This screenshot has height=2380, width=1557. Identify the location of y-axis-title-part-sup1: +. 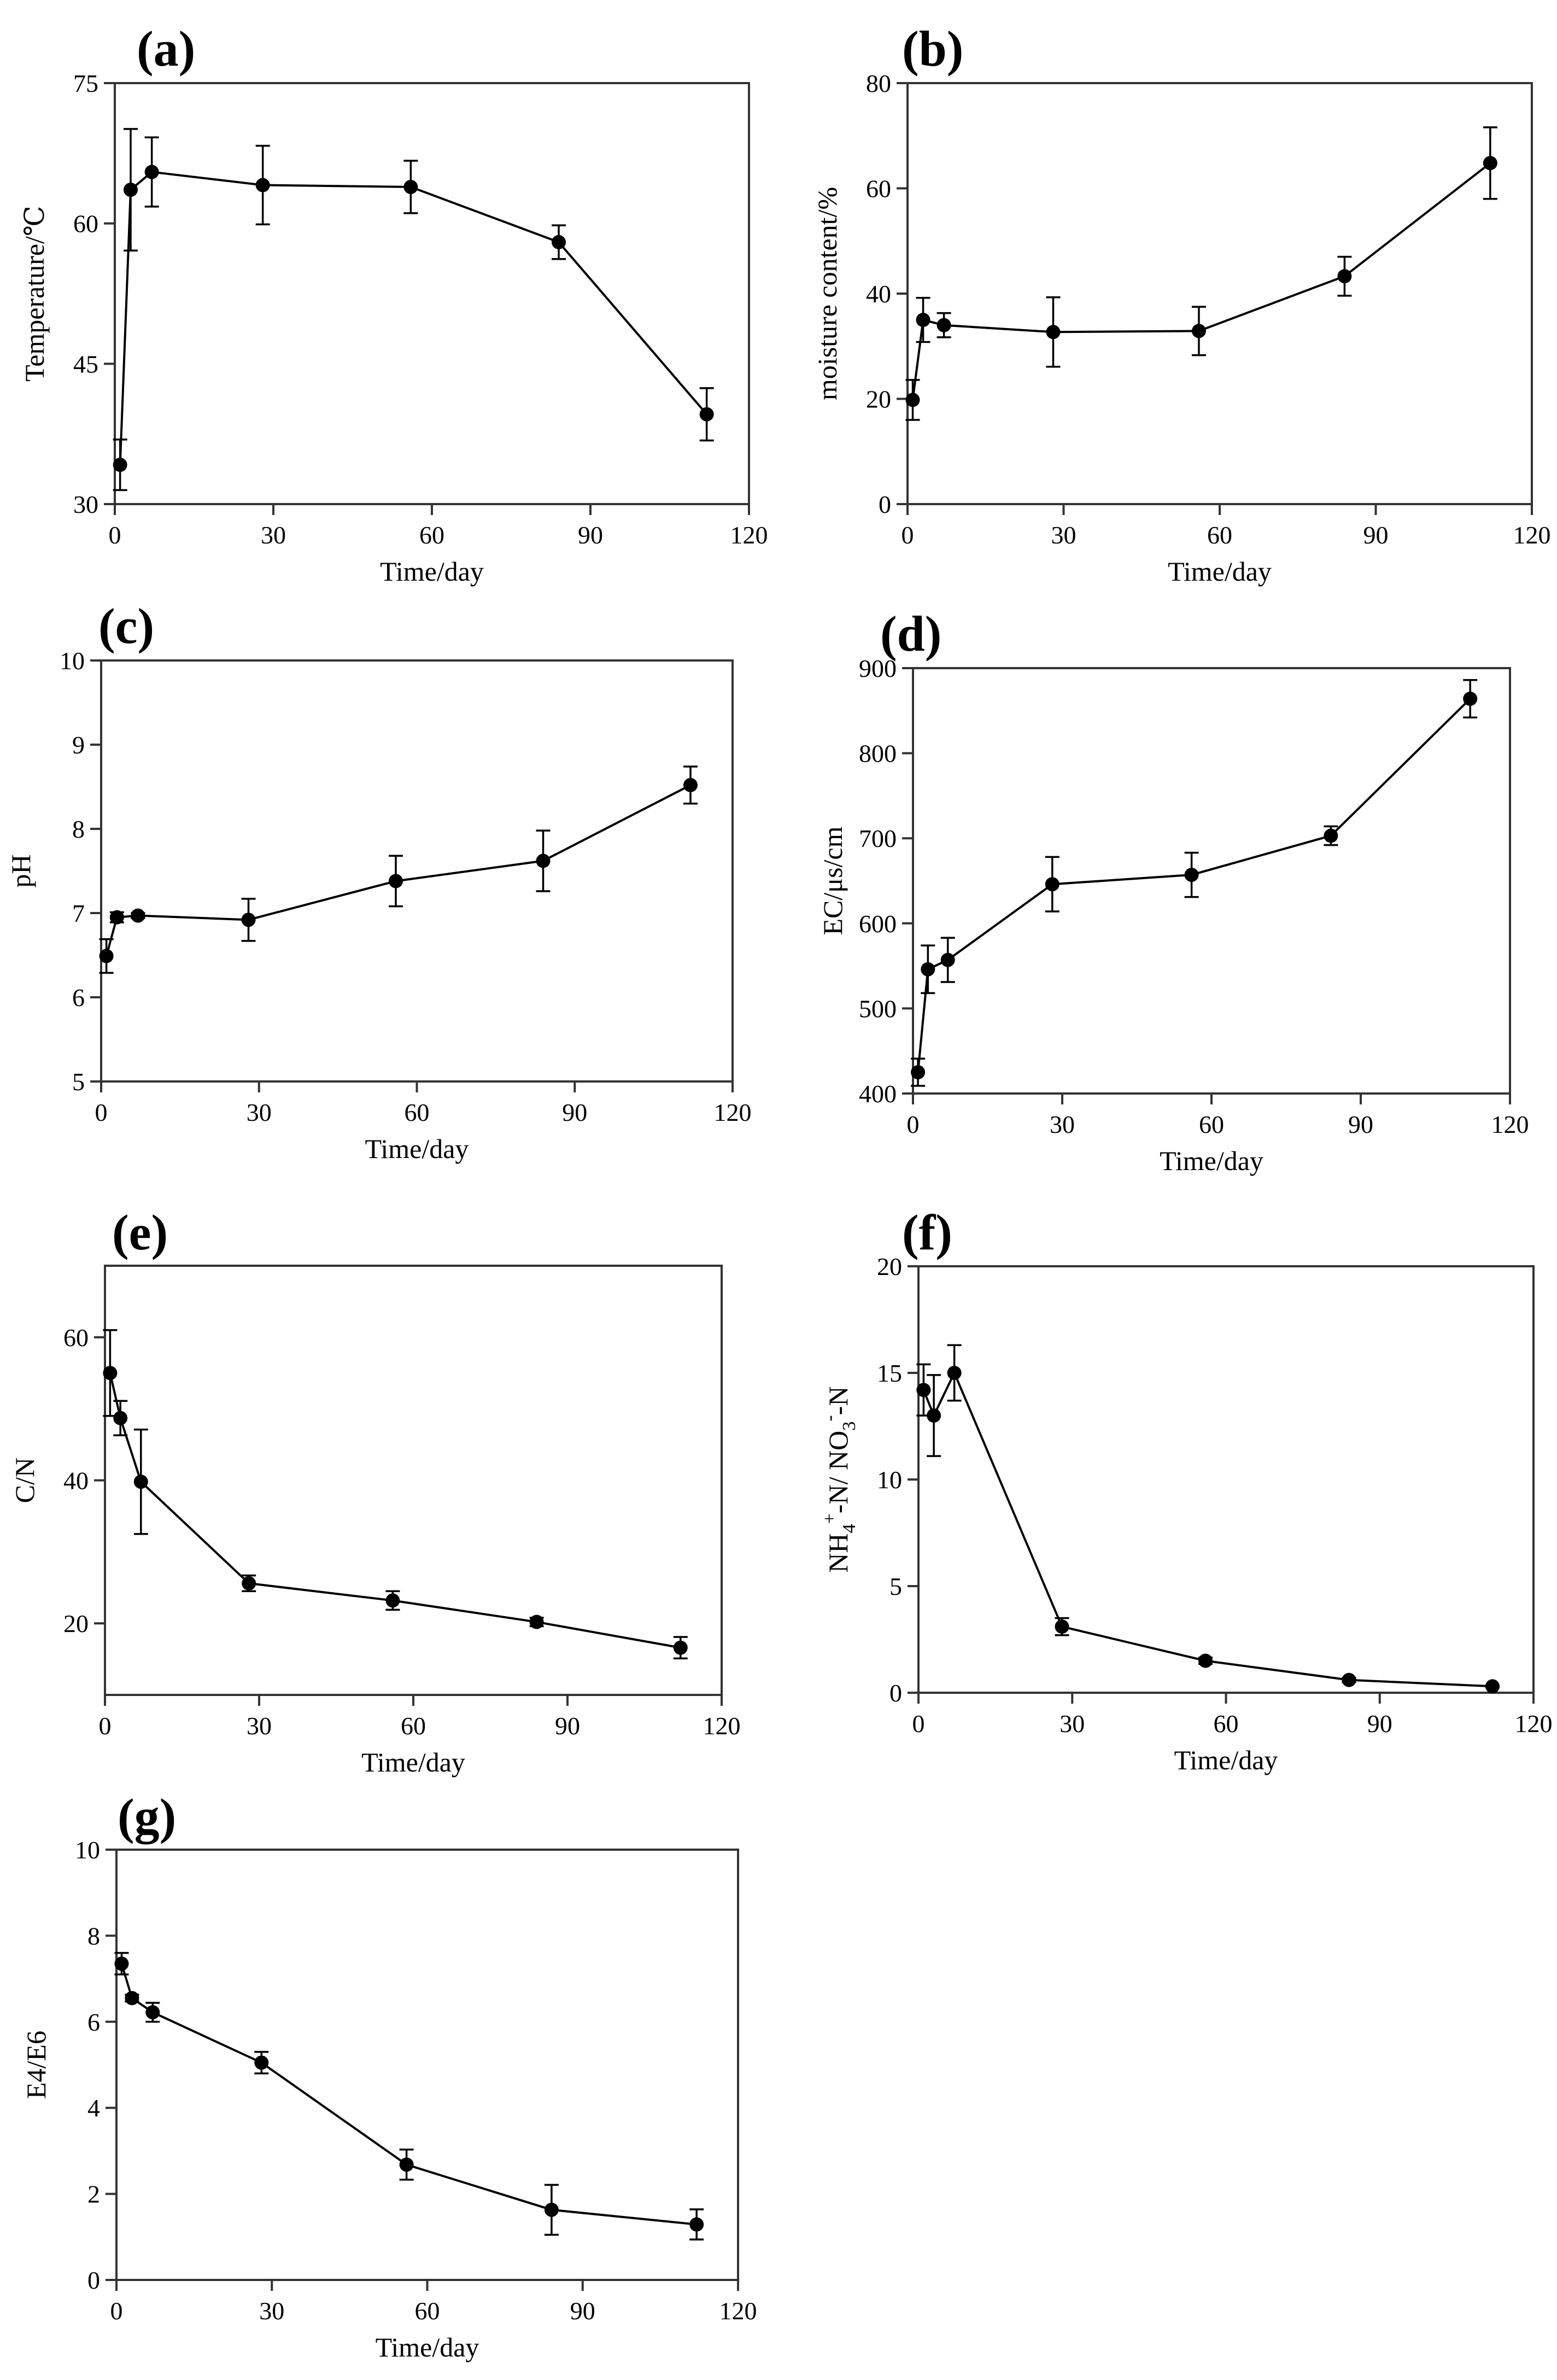
(830, 1518).